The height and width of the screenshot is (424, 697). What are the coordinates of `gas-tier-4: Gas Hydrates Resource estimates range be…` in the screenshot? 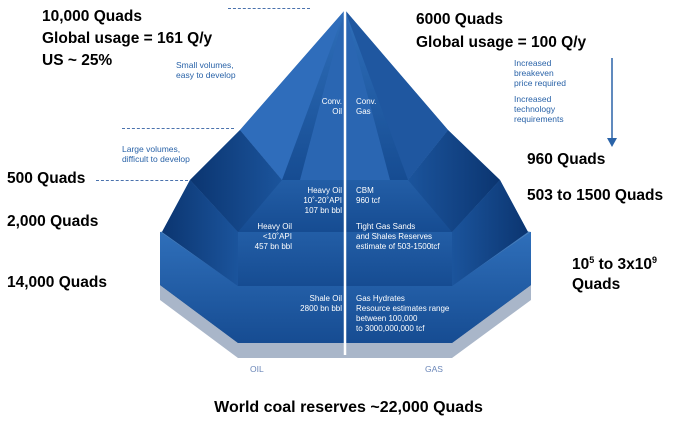 It's located at (402, 314).